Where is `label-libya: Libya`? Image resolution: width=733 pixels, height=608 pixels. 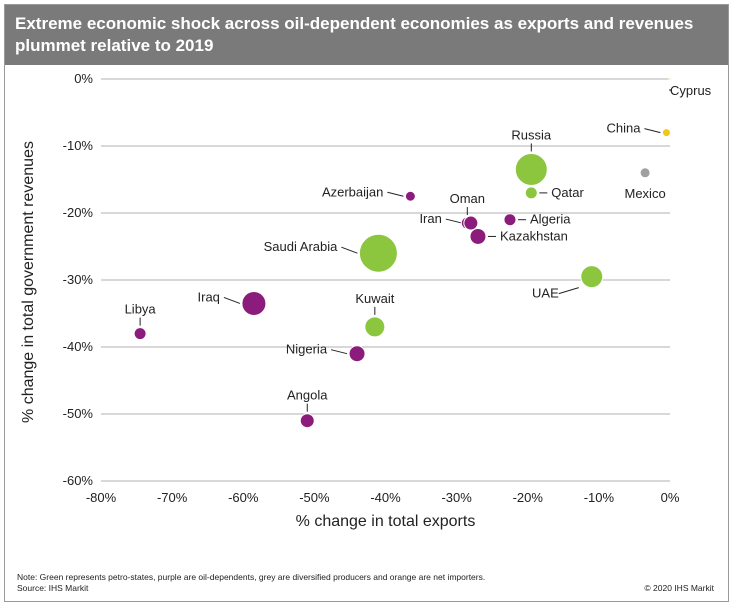 label-libya: Libya is located at coordinates (141, 309).